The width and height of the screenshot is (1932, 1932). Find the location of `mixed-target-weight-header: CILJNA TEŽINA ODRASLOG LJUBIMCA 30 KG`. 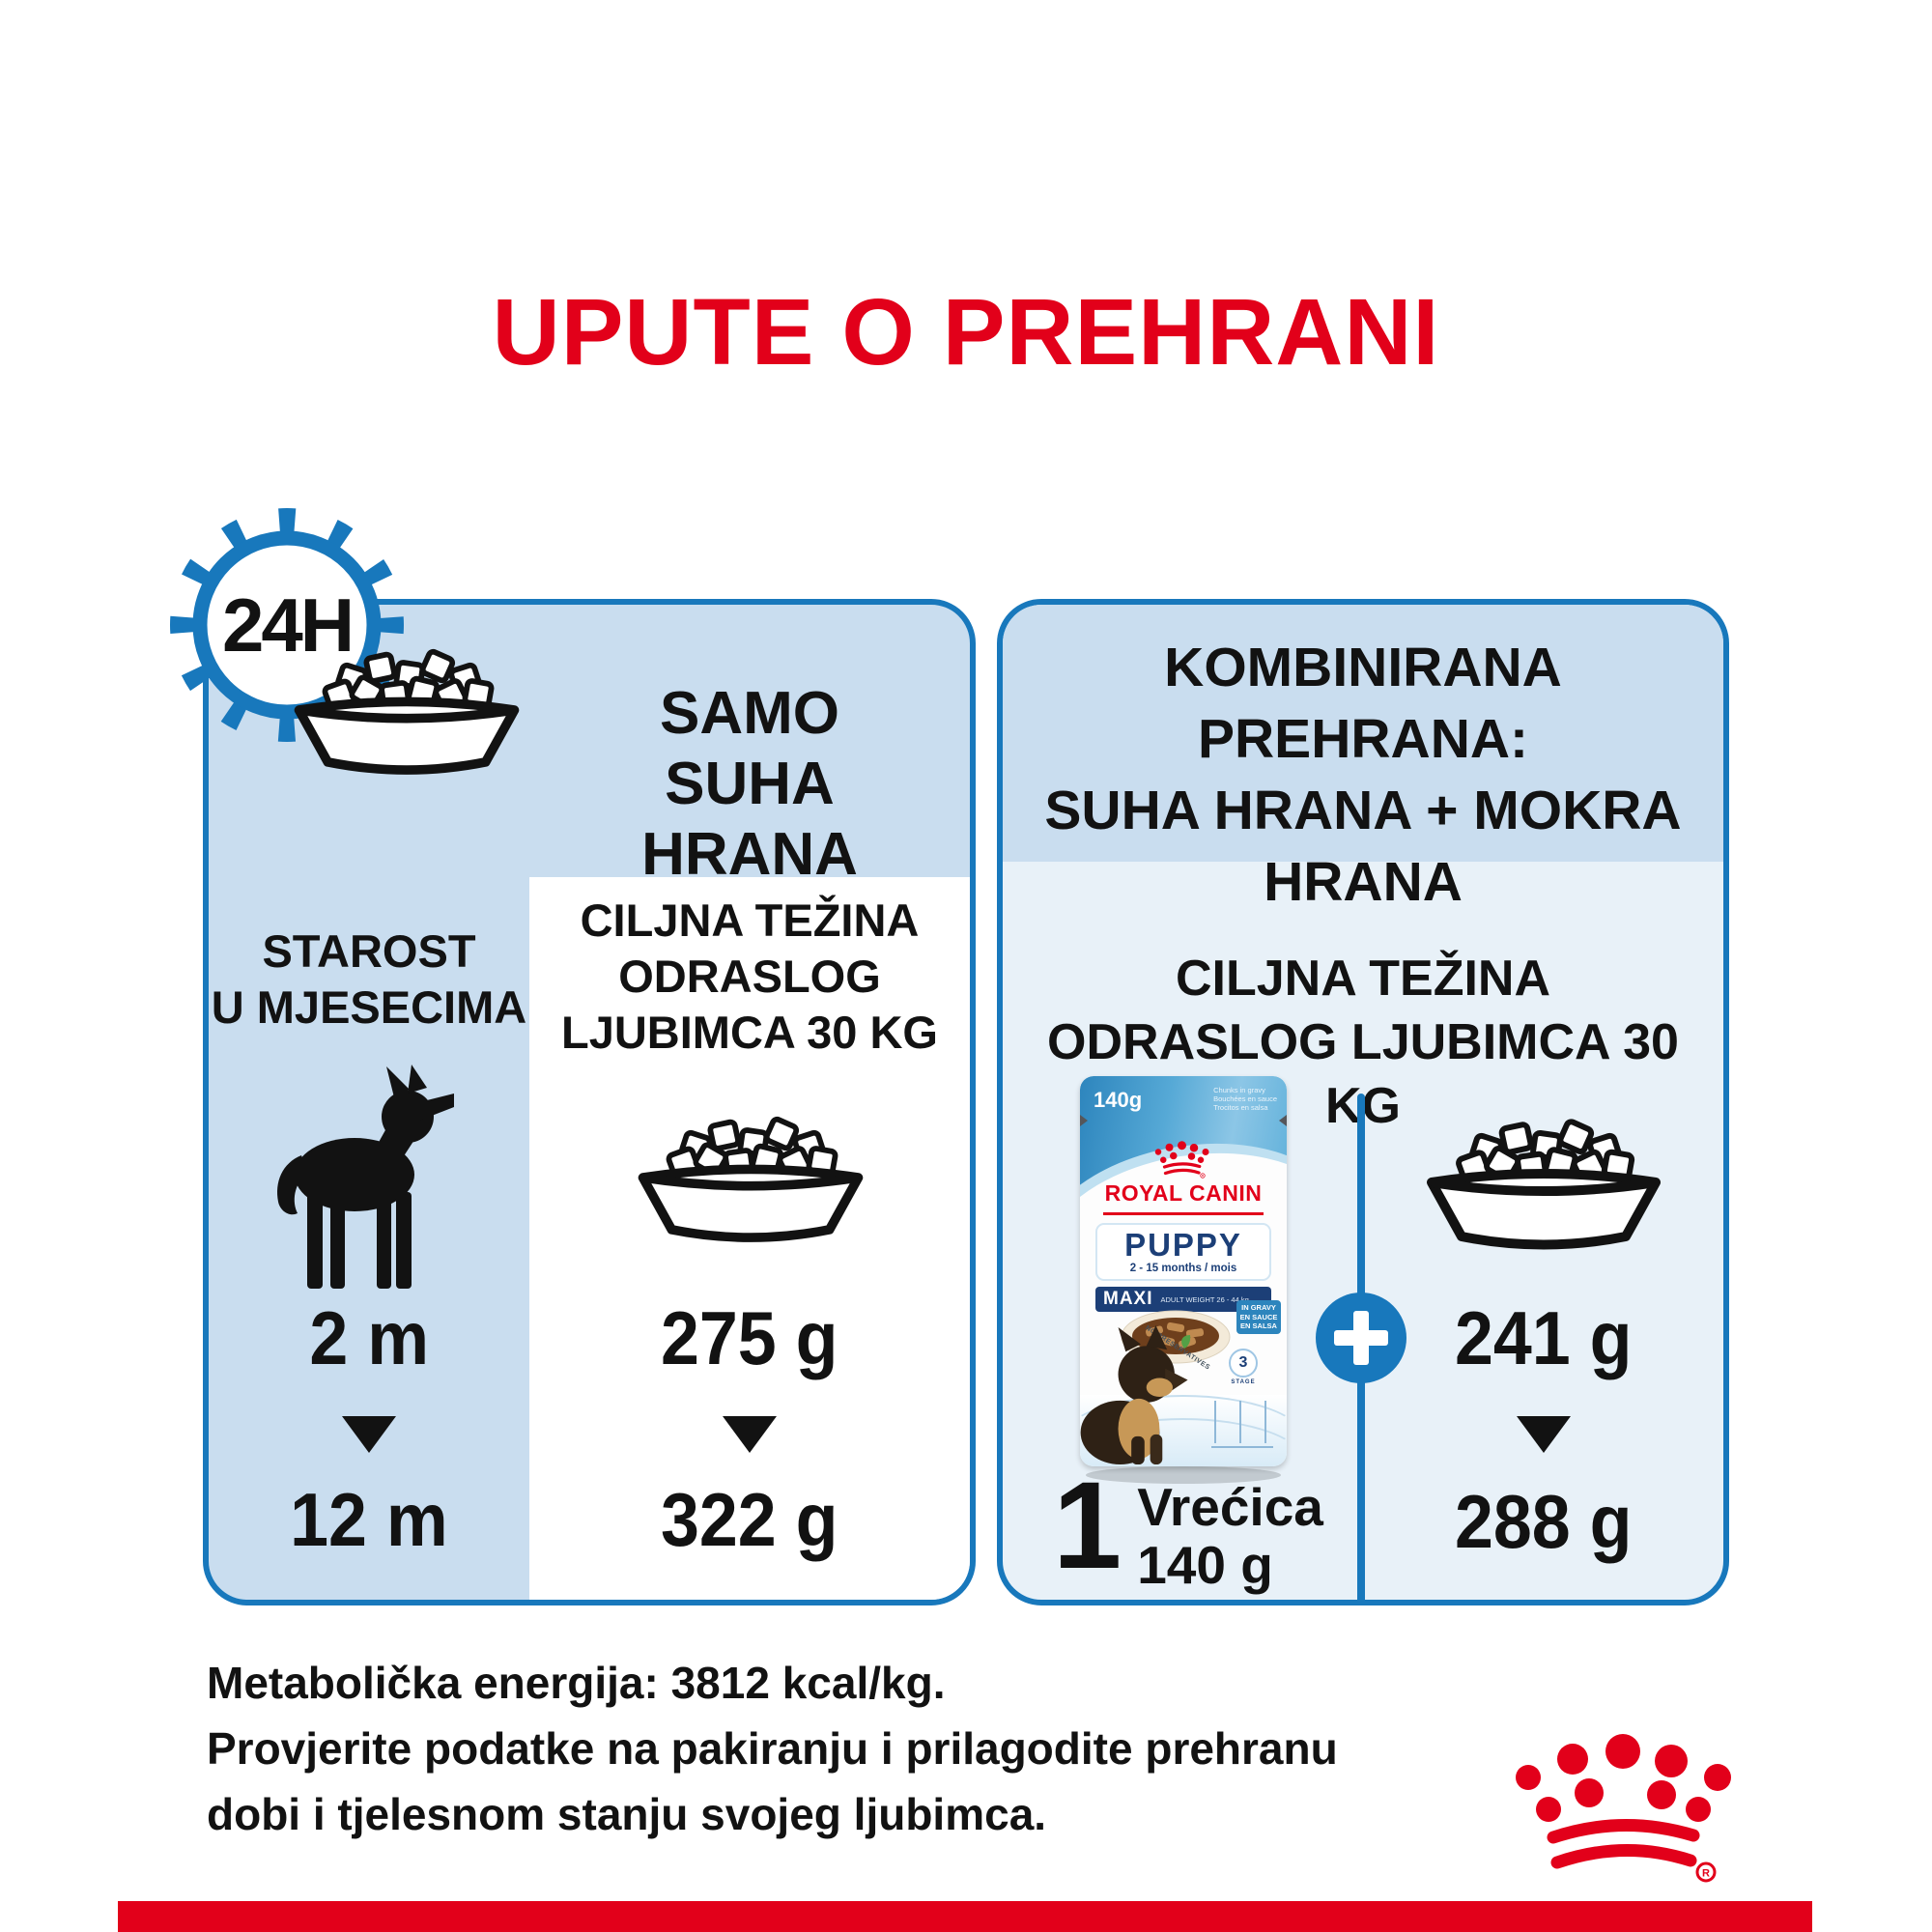

mixed-target-weight-header: CILJNA TEŽINA ODRASLOG LJUBIMCA 30 KG is located at coordinates (1363, 1042).